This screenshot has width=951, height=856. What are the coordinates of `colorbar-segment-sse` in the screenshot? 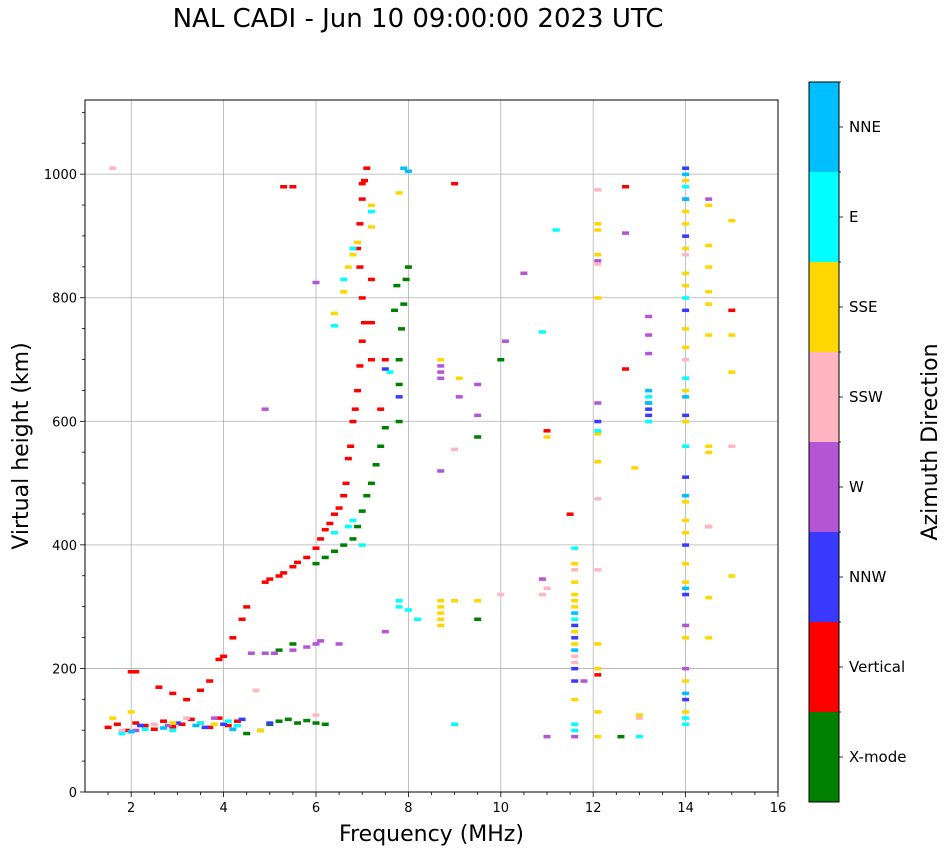 It's located at (824, 307).